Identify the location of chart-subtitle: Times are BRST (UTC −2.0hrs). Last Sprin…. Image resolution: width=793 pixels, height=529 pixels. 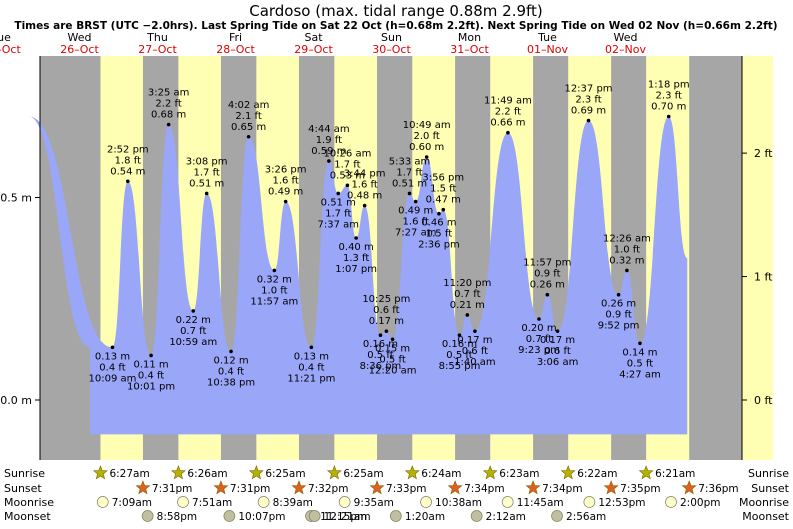
(395, 26).